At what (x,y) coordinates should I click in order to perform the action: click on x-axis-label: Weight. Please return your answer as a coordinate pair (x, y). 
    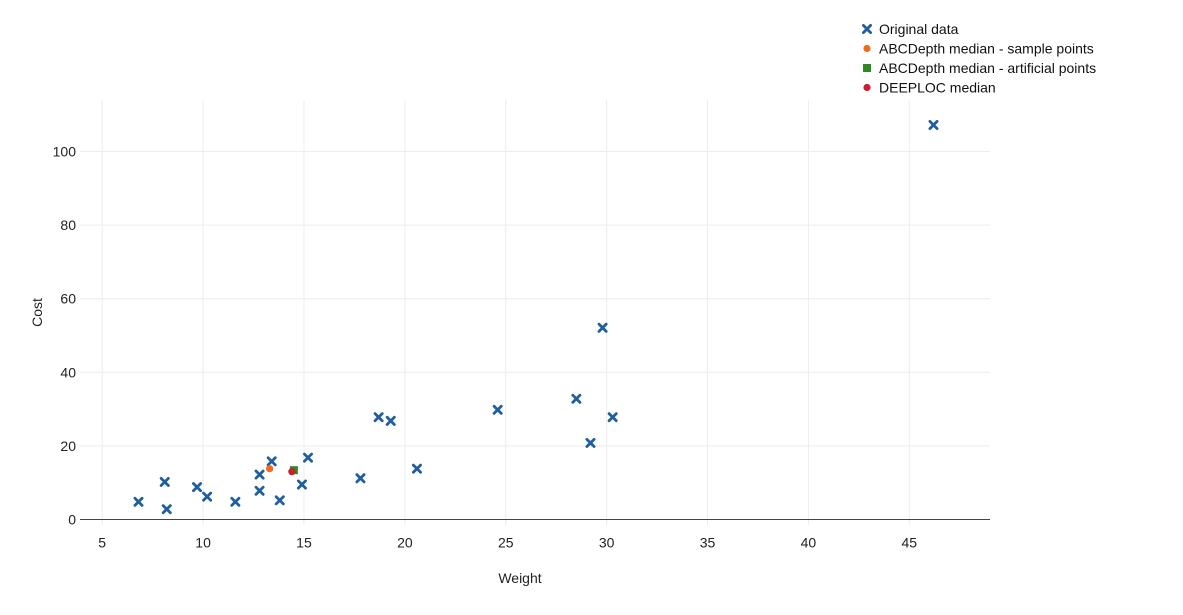
    Looking at the image, I should click on (519, 578).